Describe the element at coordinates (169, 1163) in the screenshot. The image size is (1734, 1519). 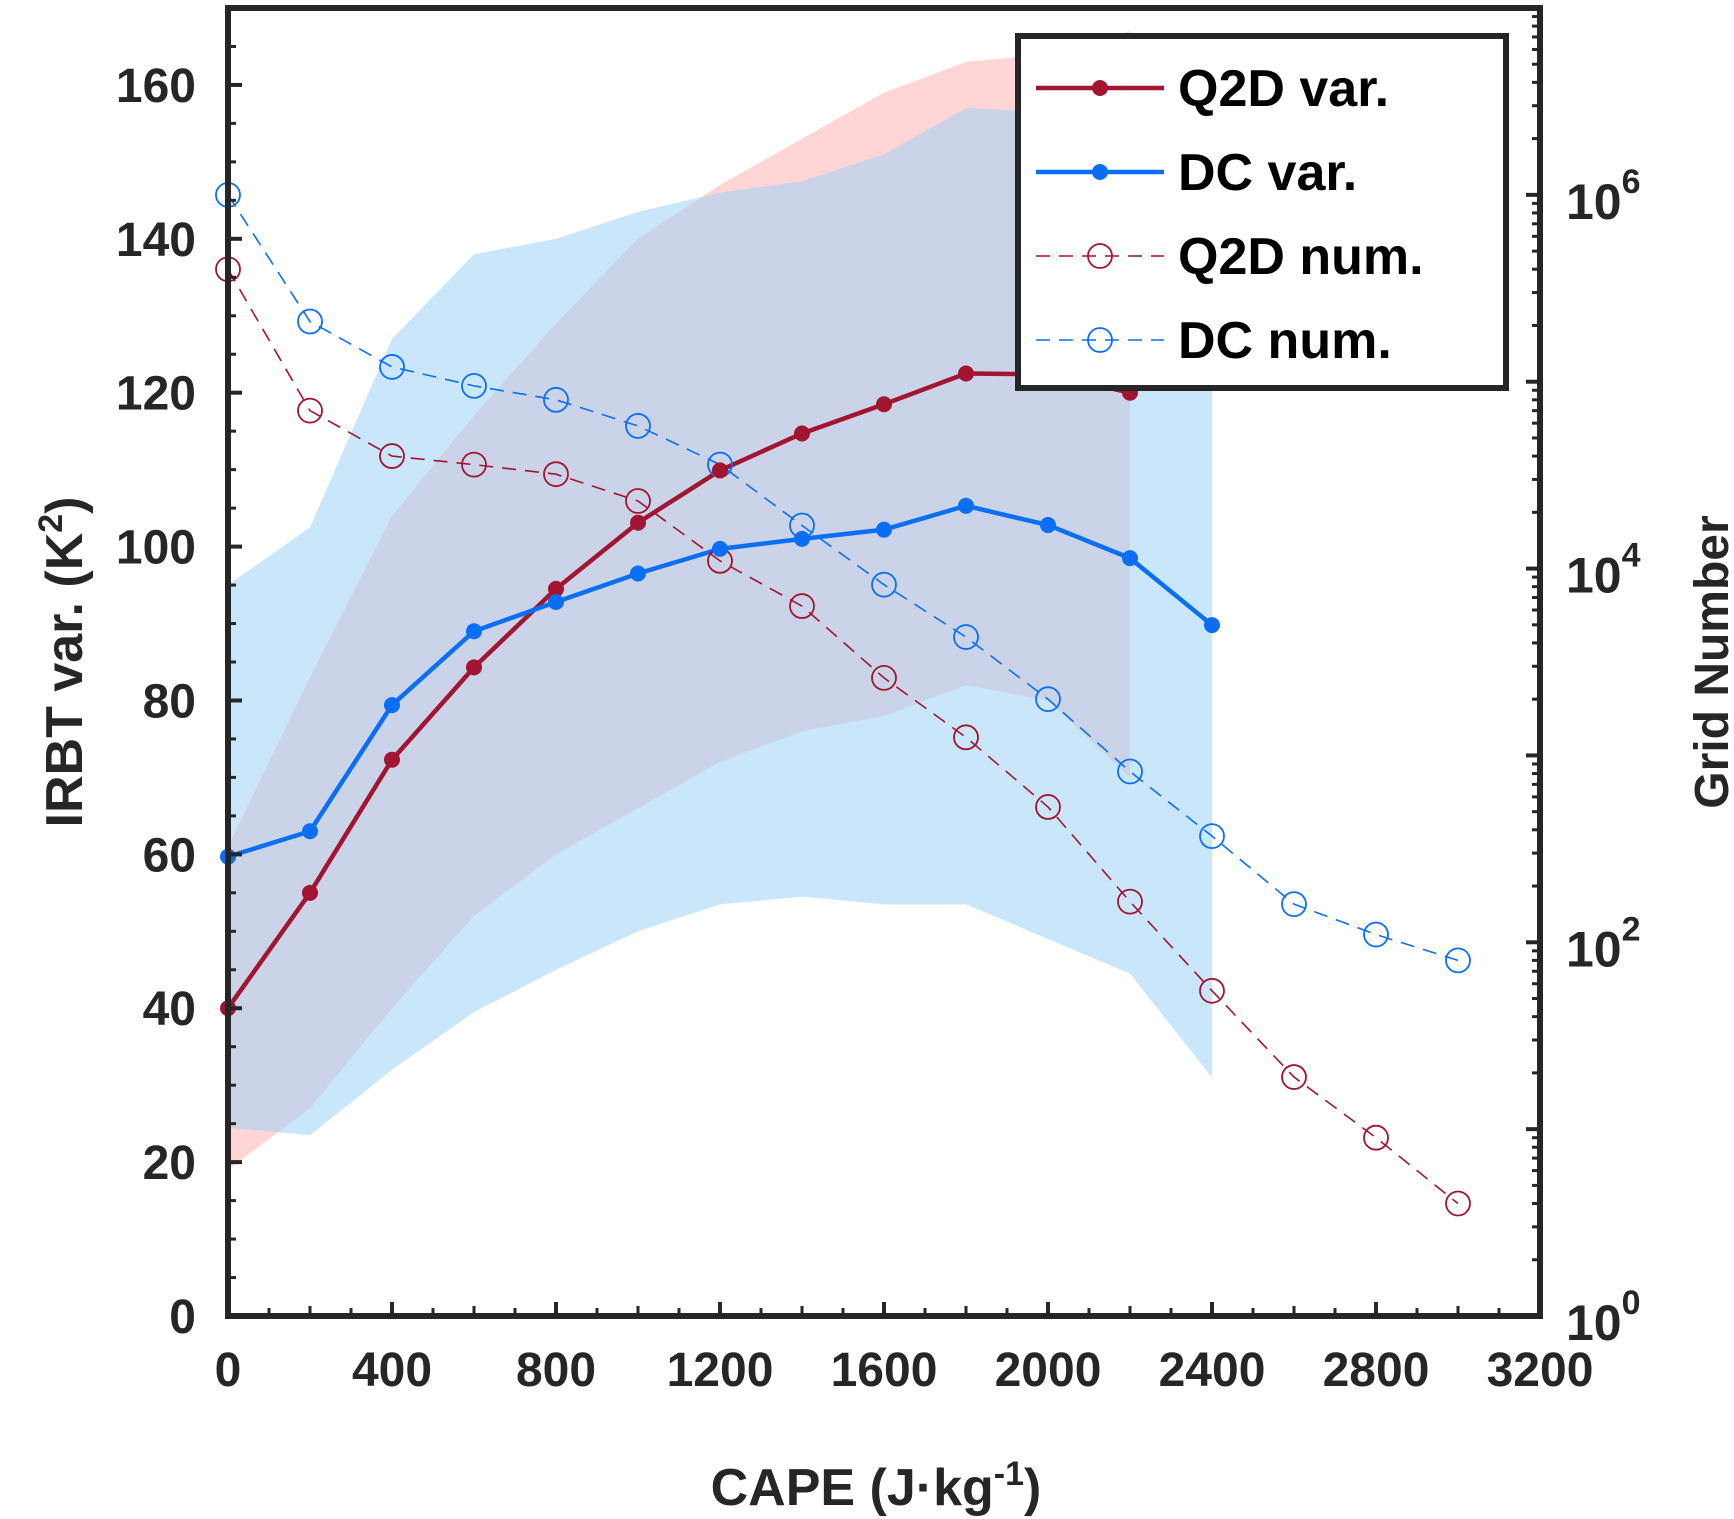
I see `y-left-tick-label: 20` at that location.